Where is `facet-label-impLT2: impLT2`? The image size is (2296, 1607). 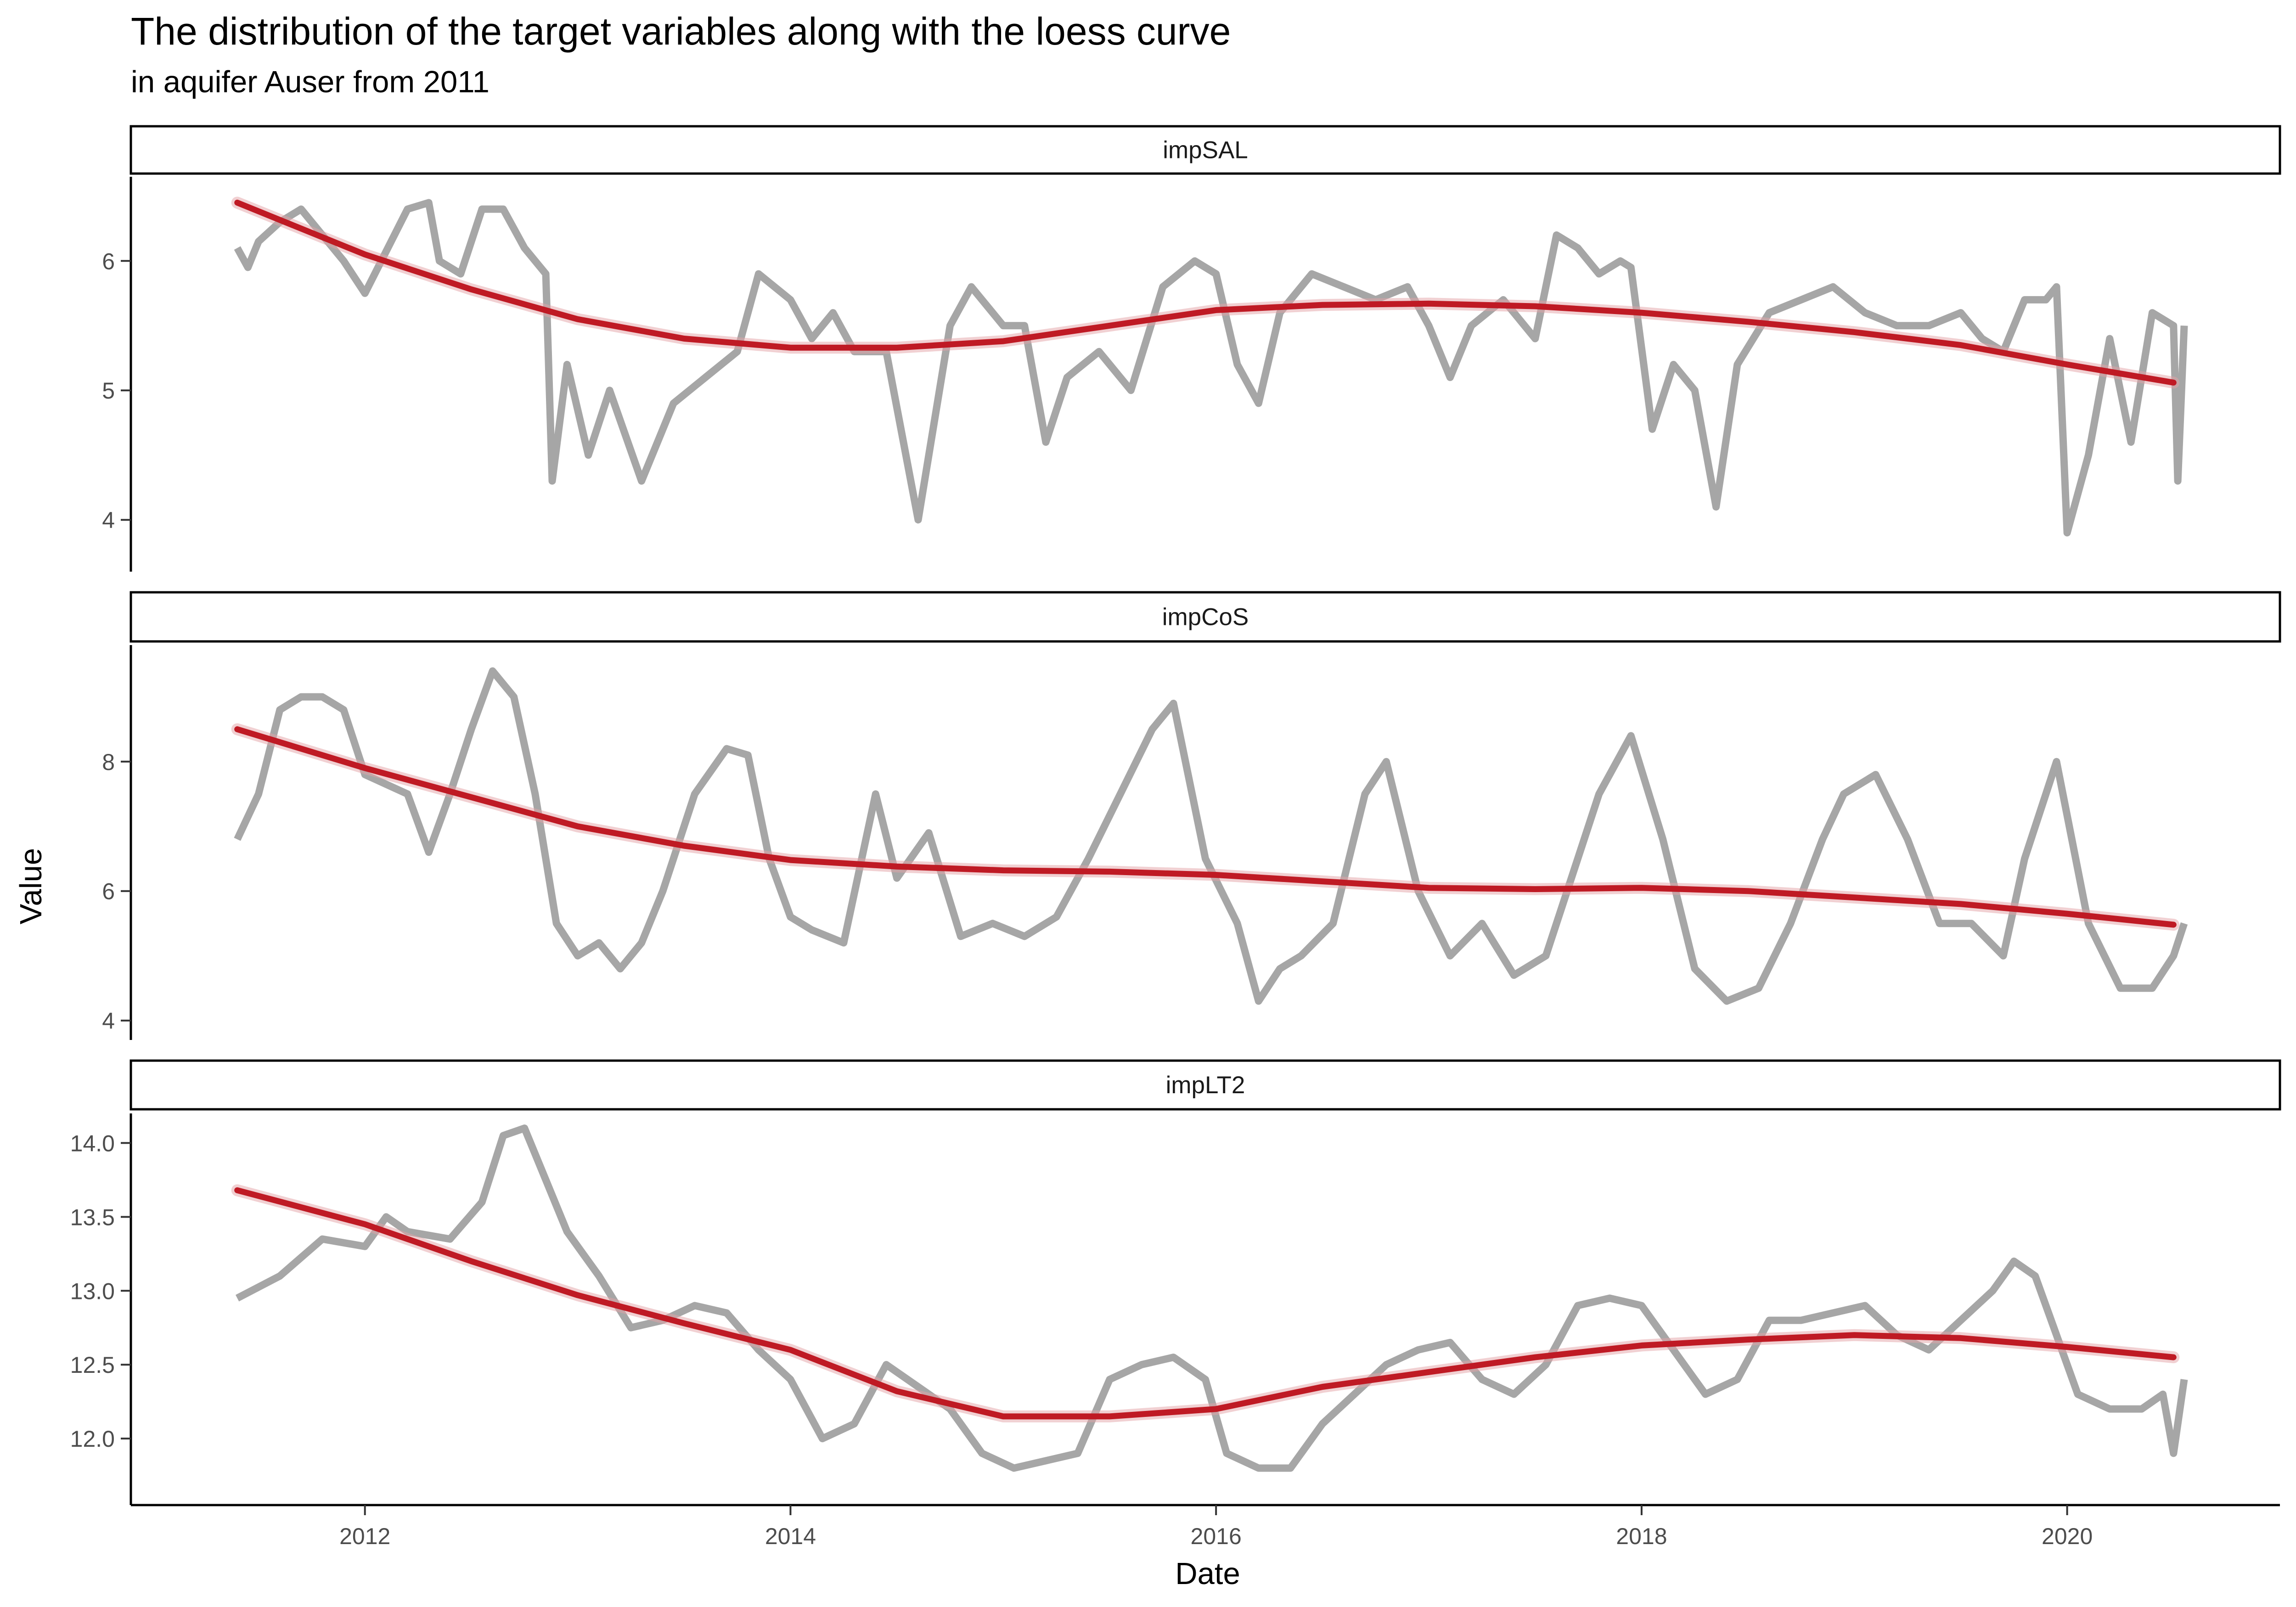 facet-label-impLT2: impLT2 is located at coordinates (1205, 1085).